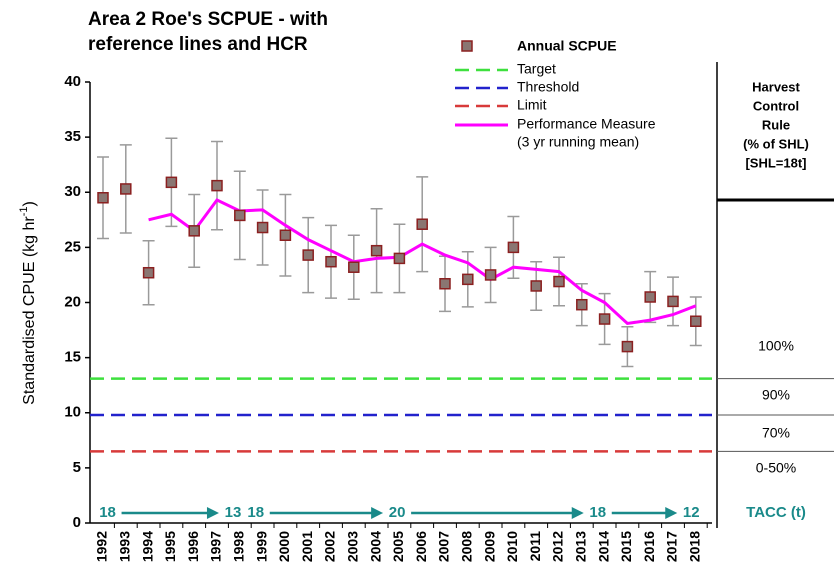  Describe the element at coordinates (581, 546) in the screenshot. I see `x-tick-label: 2013` at that location.